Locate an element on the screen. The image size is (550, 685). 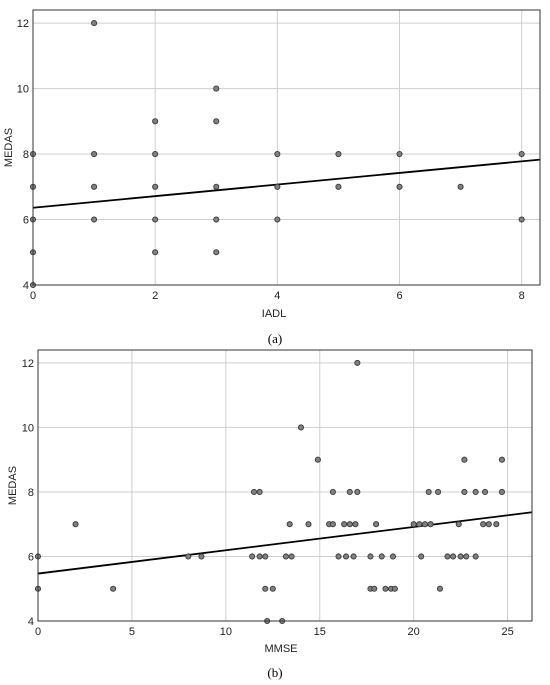
panel-a-fit is located at coordinates (286, 183).